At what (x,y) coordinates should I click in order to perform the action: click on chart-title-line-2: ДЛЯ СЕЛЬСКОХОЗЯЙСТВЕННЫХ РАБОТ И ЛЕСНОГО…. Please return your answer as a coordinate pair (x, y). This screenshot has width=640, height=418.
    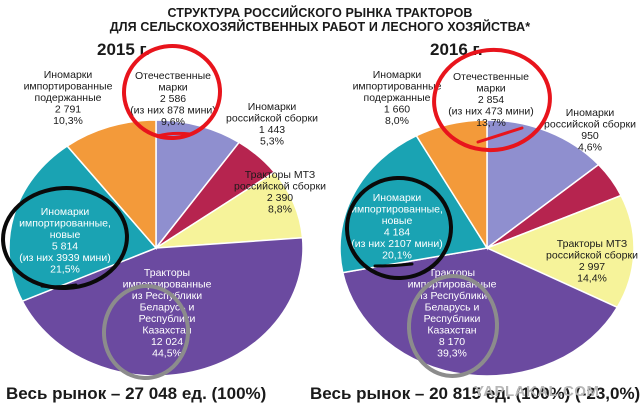
    Looking at the image, I should click on (320, 27).